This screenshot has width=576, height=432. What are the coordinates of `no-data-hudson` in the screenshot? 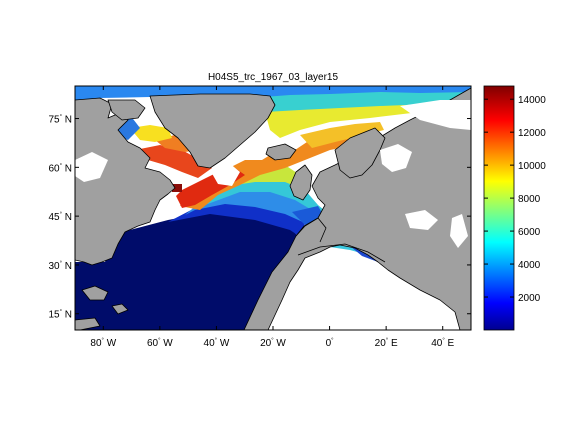 It's located at (91, 167).